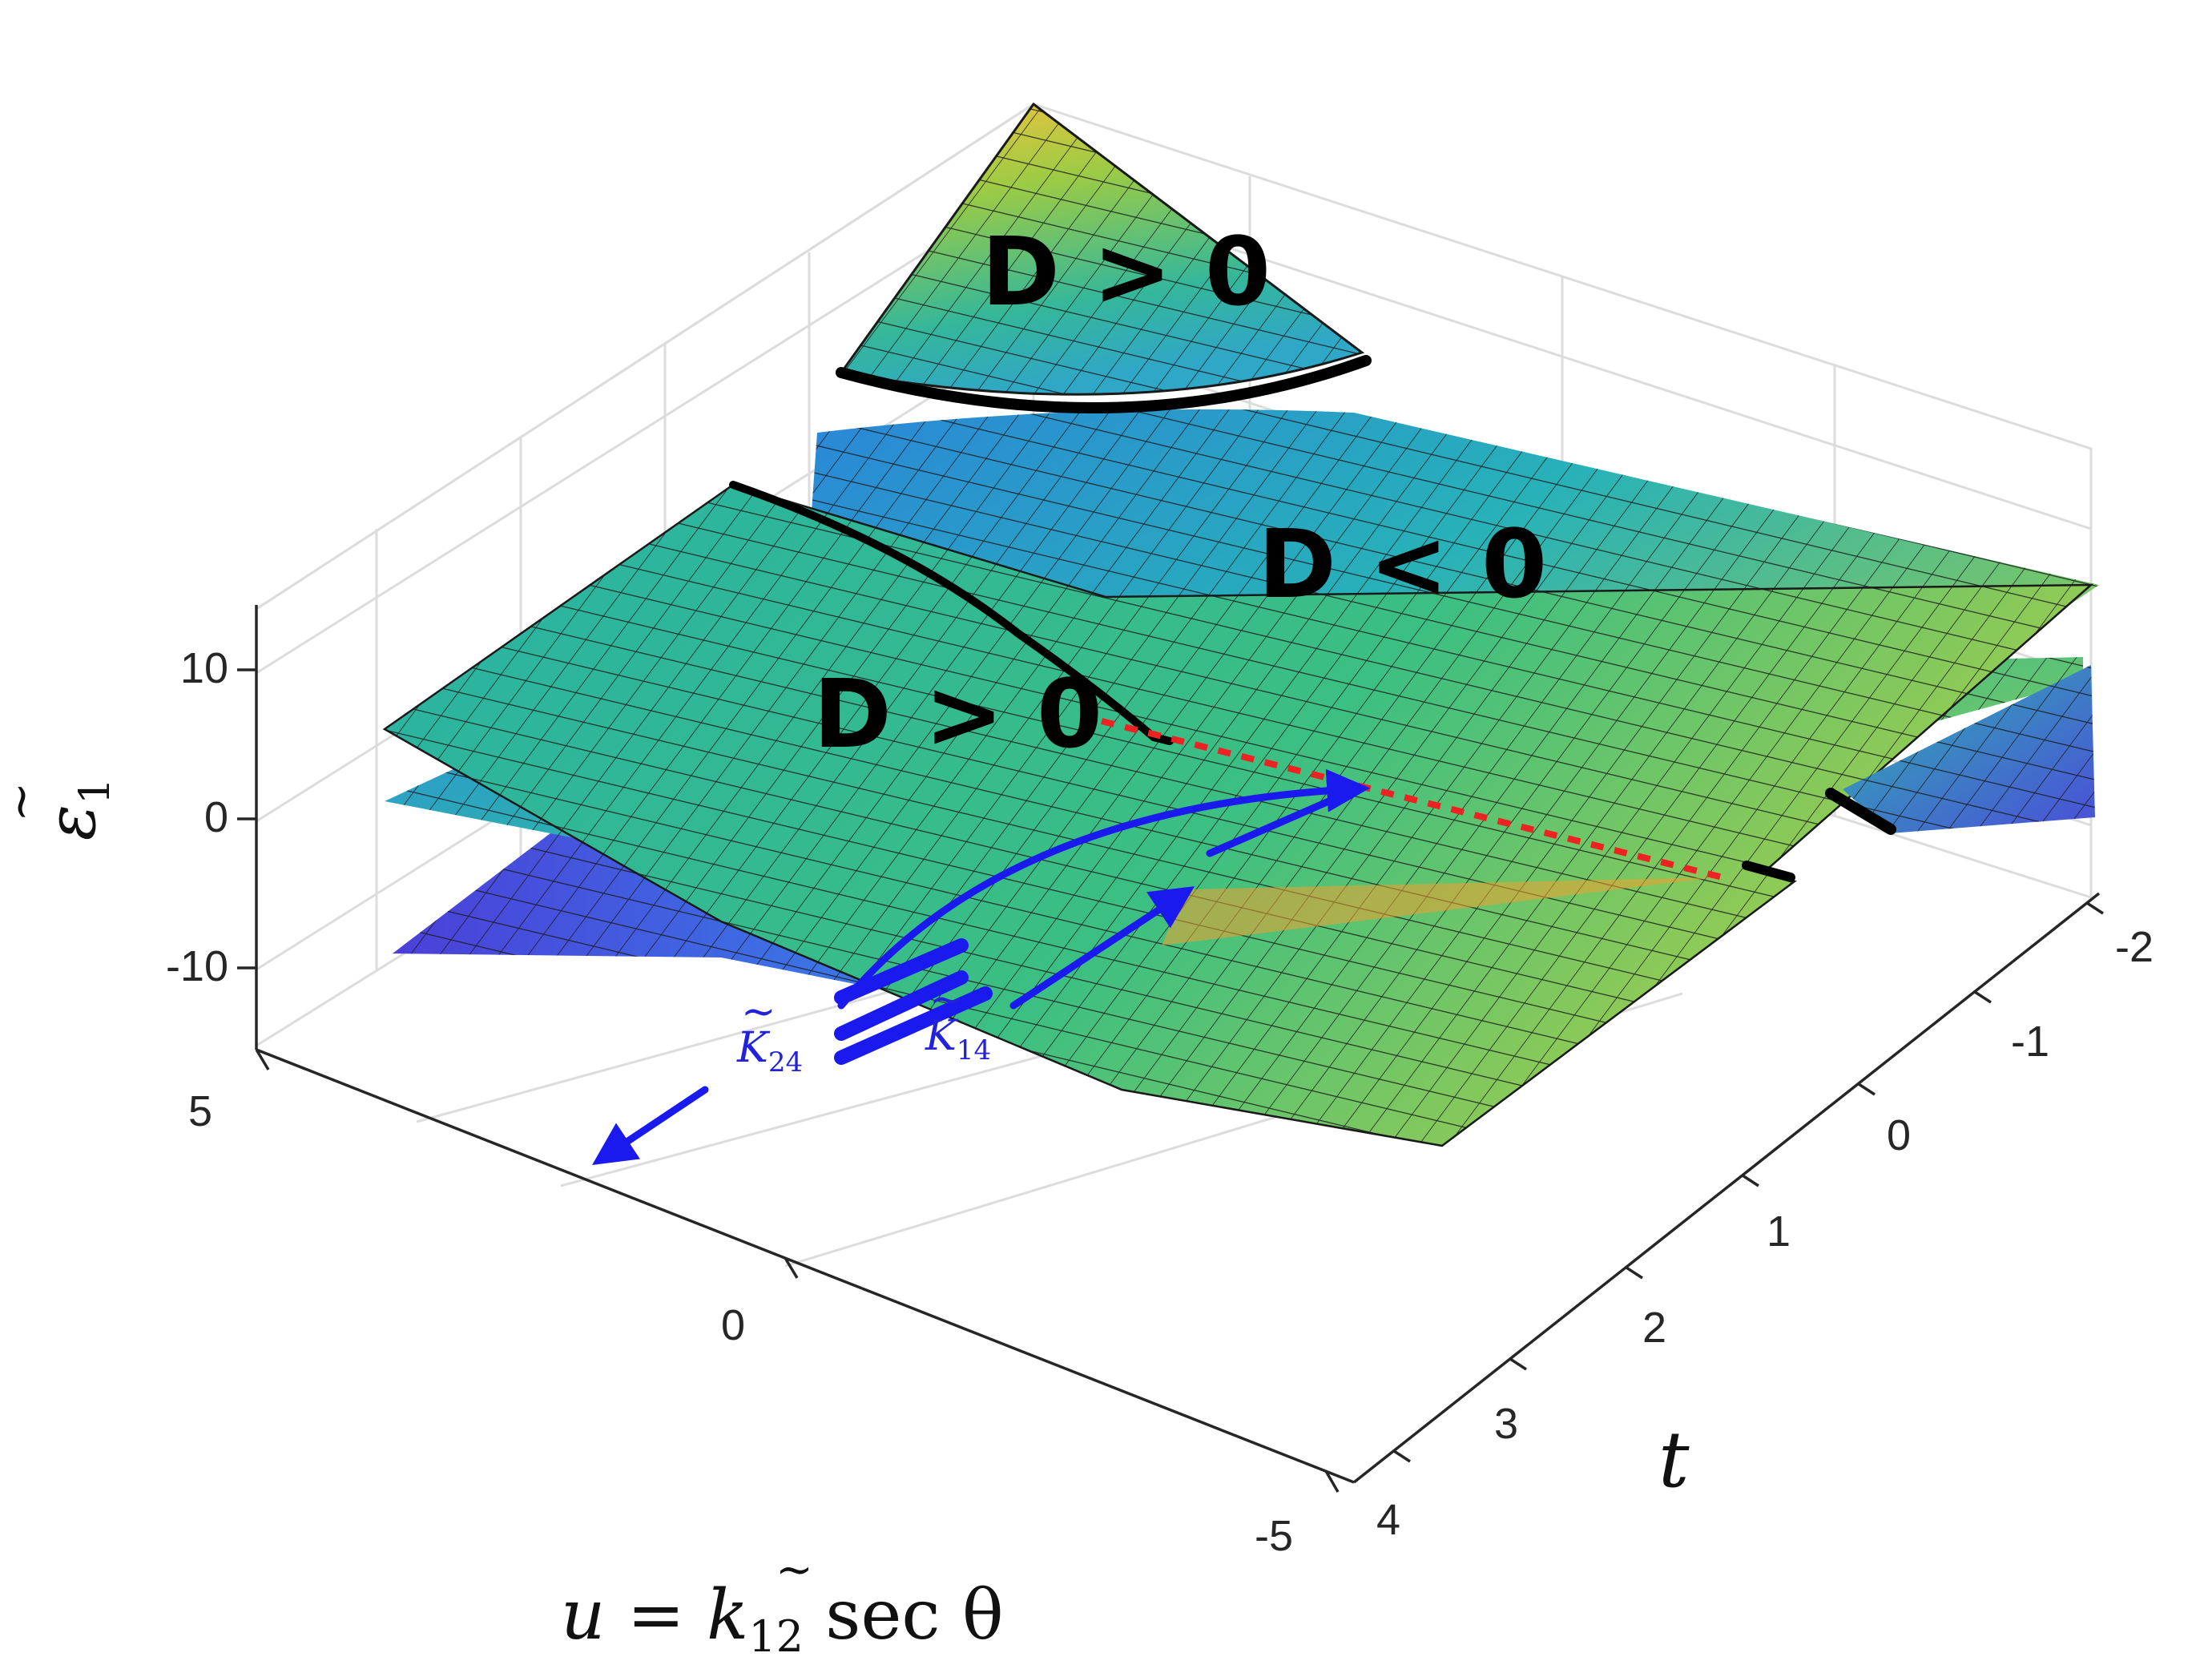  Describe the element at coordinates (197, 817) in the screenshot. I see `z-tick-labels: 10 0 -10` at that location.